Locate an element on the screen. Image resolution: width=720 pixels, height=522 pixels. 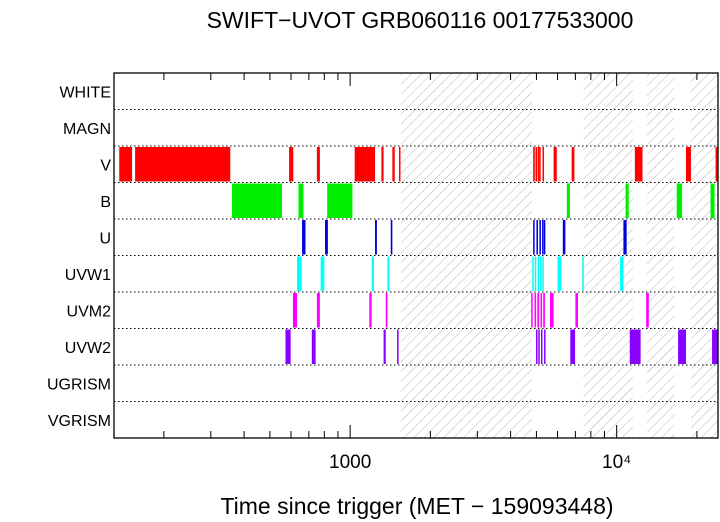
row-label-b: B is located at coordinates (105, 202).